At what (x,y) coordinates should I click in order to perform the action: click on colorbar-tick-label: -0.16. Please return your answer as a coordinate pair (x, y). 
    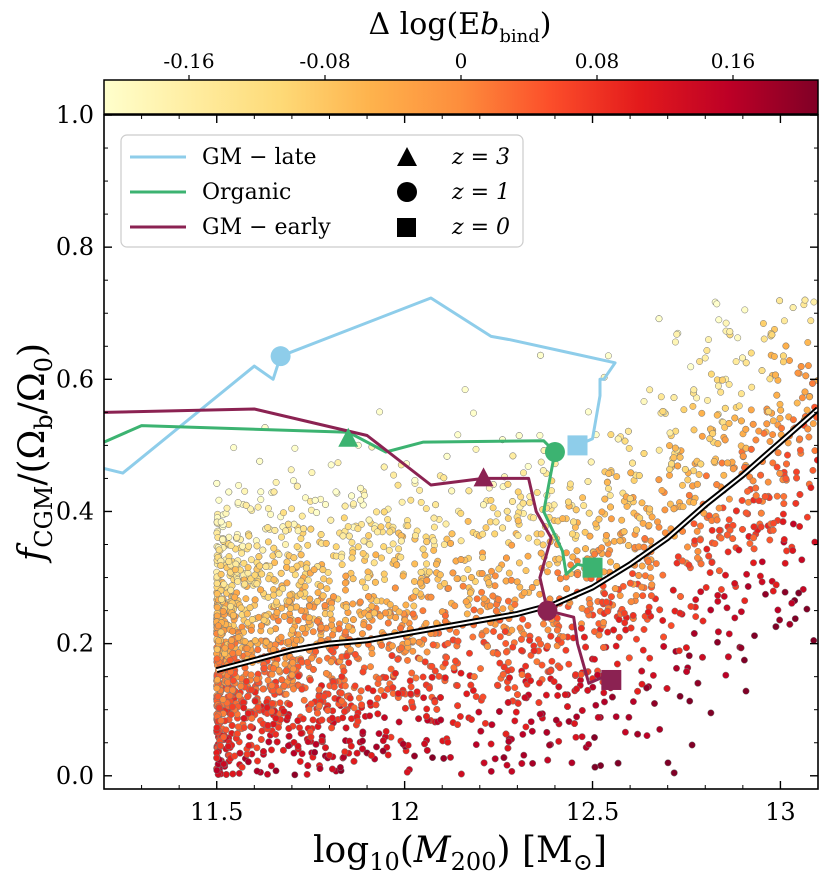
    Looking at the image, I should click on (188, 61).